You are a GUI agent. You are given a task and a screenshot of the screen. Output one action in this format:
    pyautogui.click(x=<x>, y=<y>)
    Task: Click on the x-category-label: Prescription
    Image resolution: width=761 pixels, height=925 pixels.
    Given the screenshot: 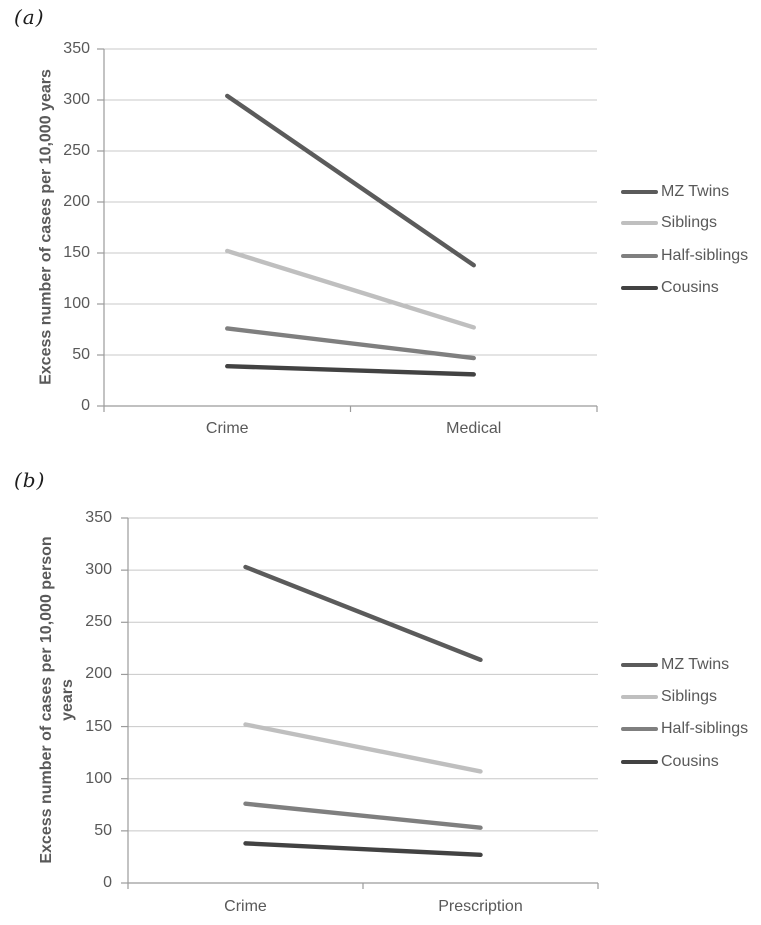 What is the action you would take?
    pyautogui.click(x=480, y=906)
    